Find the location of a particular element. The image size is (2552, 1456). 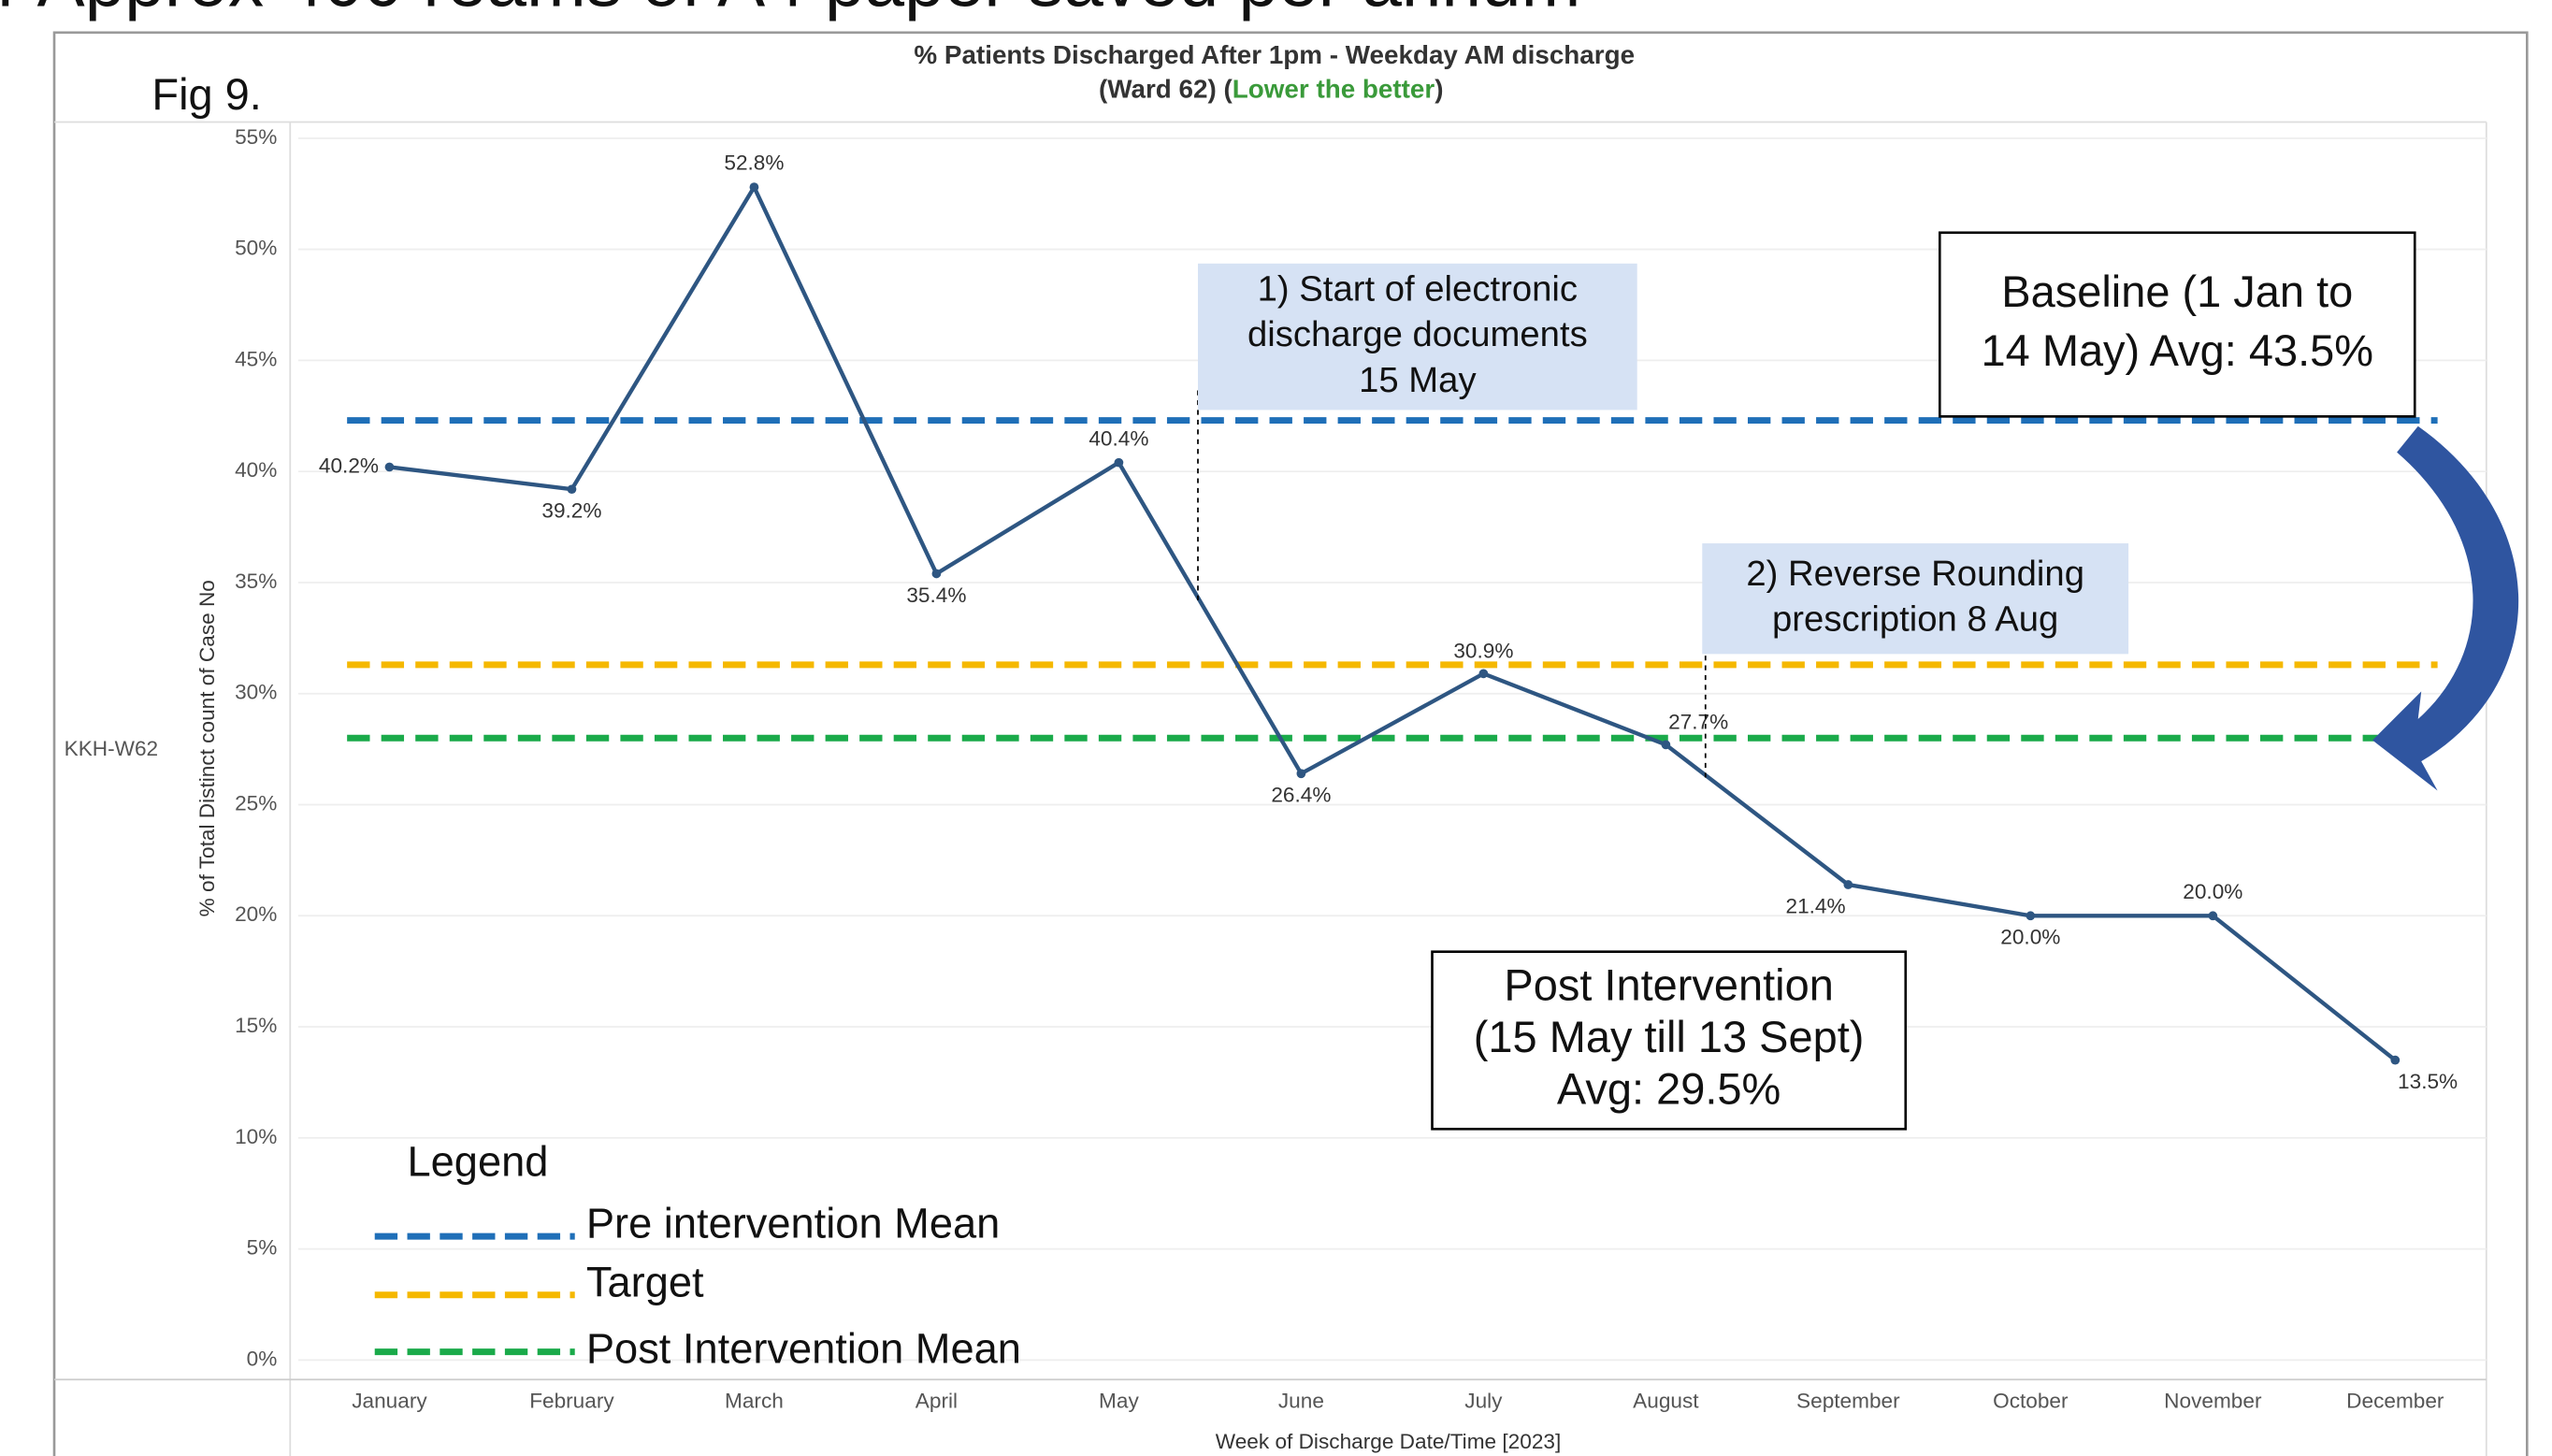

x-tick-label: March is located at coordinates (754, 1401).